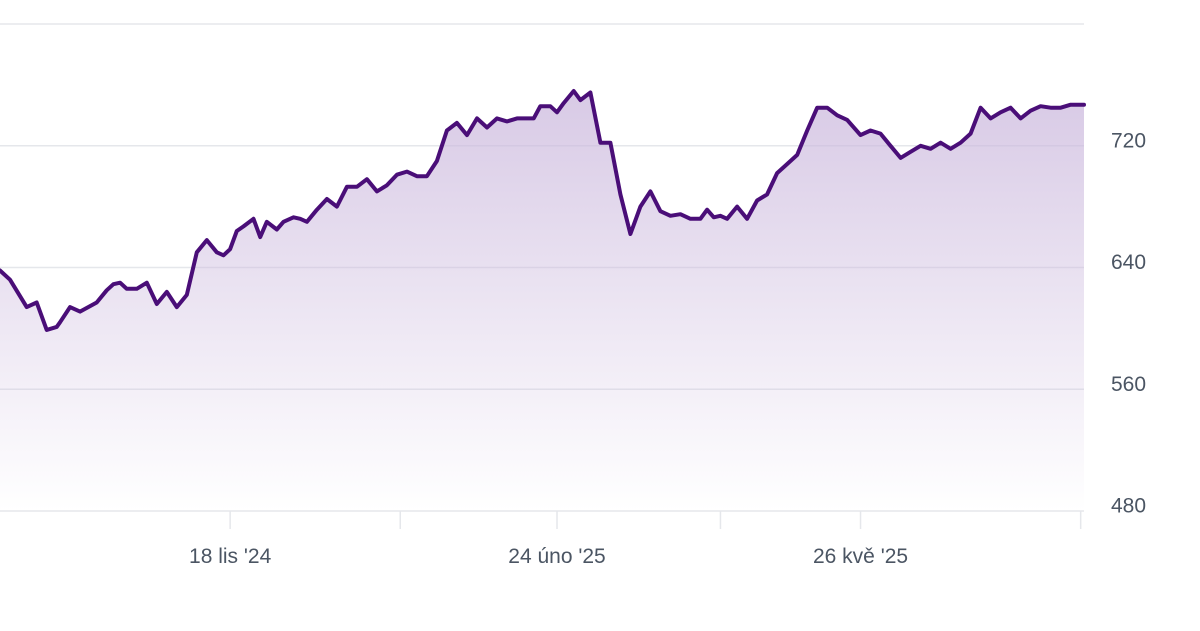 This screenshot has width=1200, height=631. Describe the element at coordinates (1128, 262) in the screenshot. I see `y-tick-label: 640` at that location.